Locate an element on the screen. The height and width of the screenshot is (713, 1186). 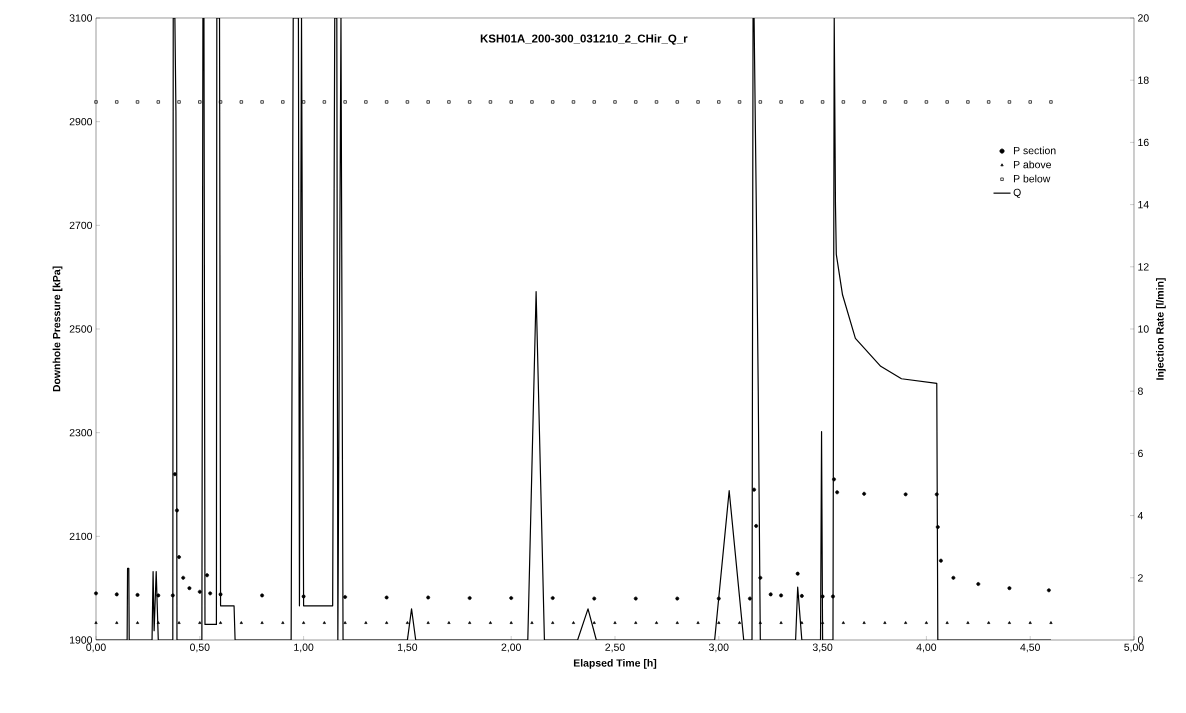
x-tick-label: 4,50 is located at coordinates (1030, 648).